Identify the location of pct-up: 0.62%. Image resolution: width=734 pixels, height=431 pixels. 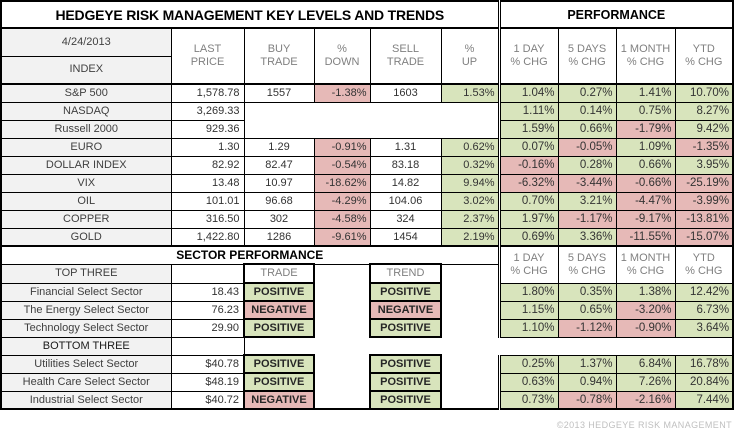
(470, 147).